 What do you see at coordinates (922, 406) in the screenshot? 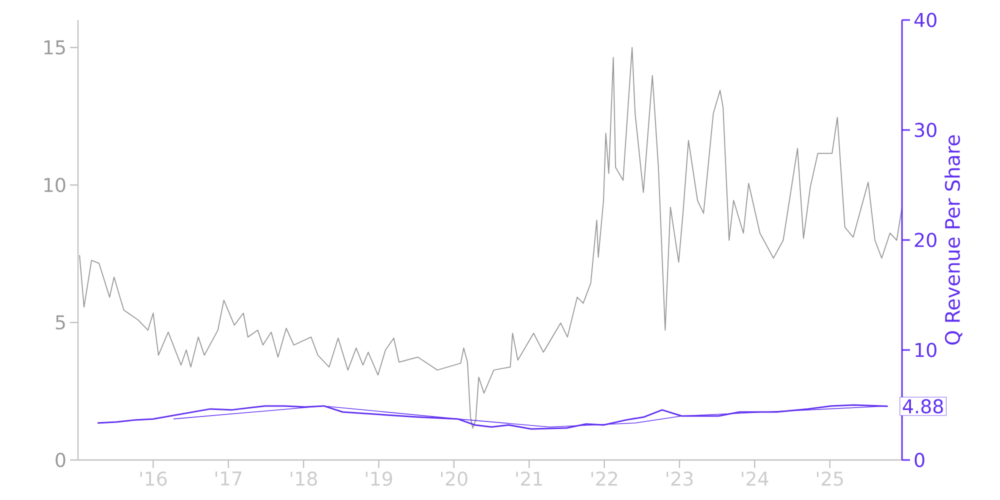
I see `data-label: 4.88` at bounding box center [922, 406].